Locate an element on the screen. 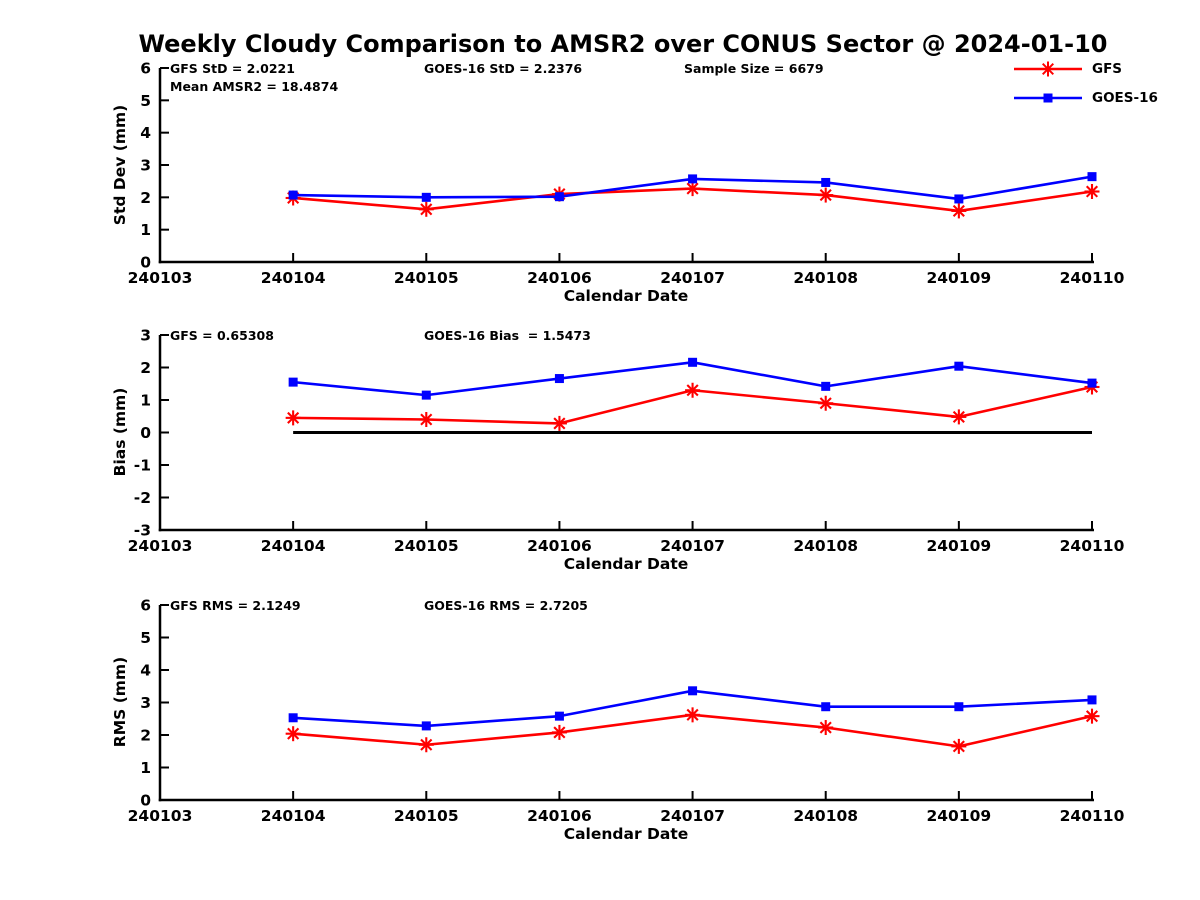 Image resolution: width=1200 pixels, height=900 pixels. goes-bias-annotation: GOES-16 Bias = 1.5473 is located at coordinates (507, 335).